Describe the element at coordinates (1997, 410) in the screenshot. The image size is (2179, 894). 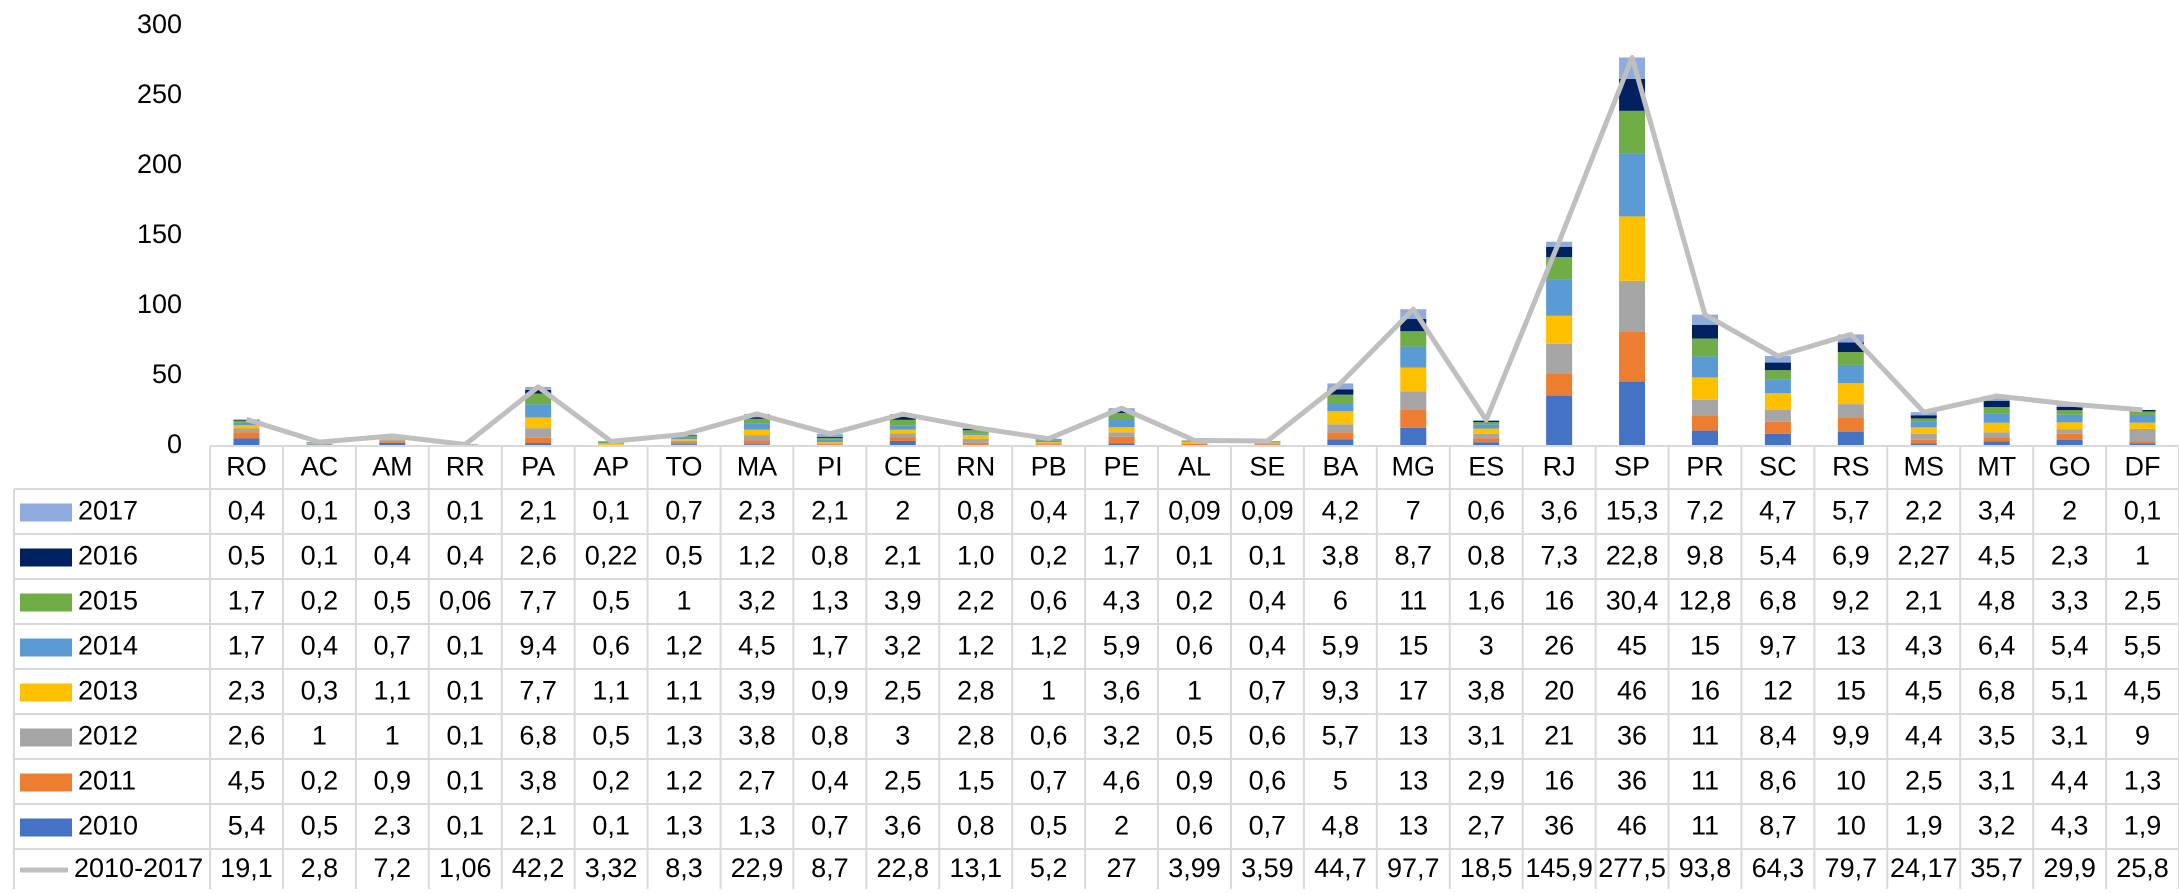
I see `bar-2015-mt` at that location.